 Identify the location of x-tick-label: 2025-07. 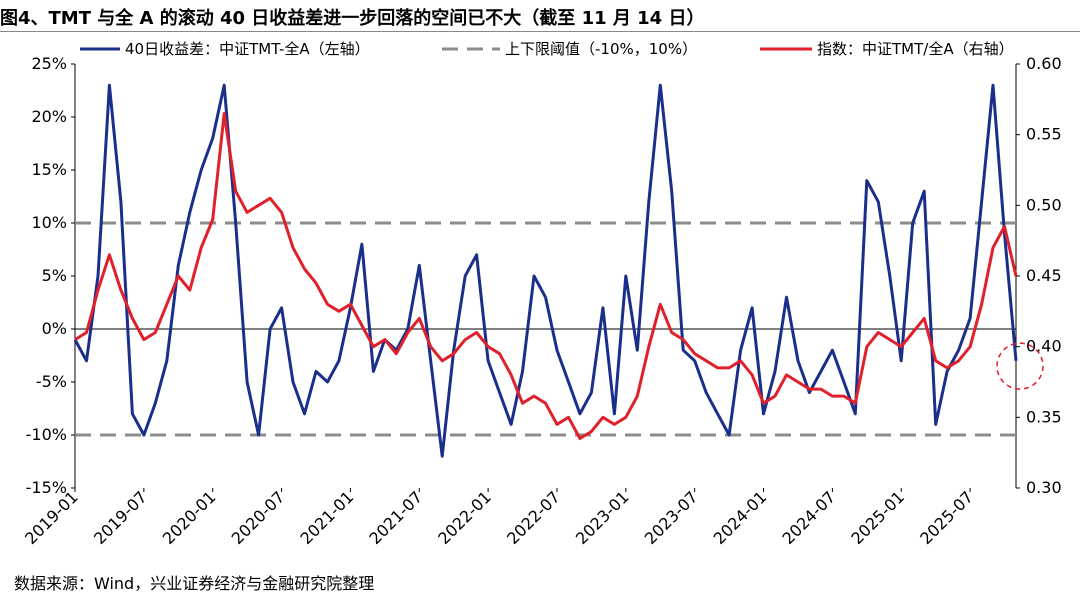
(946, 517).